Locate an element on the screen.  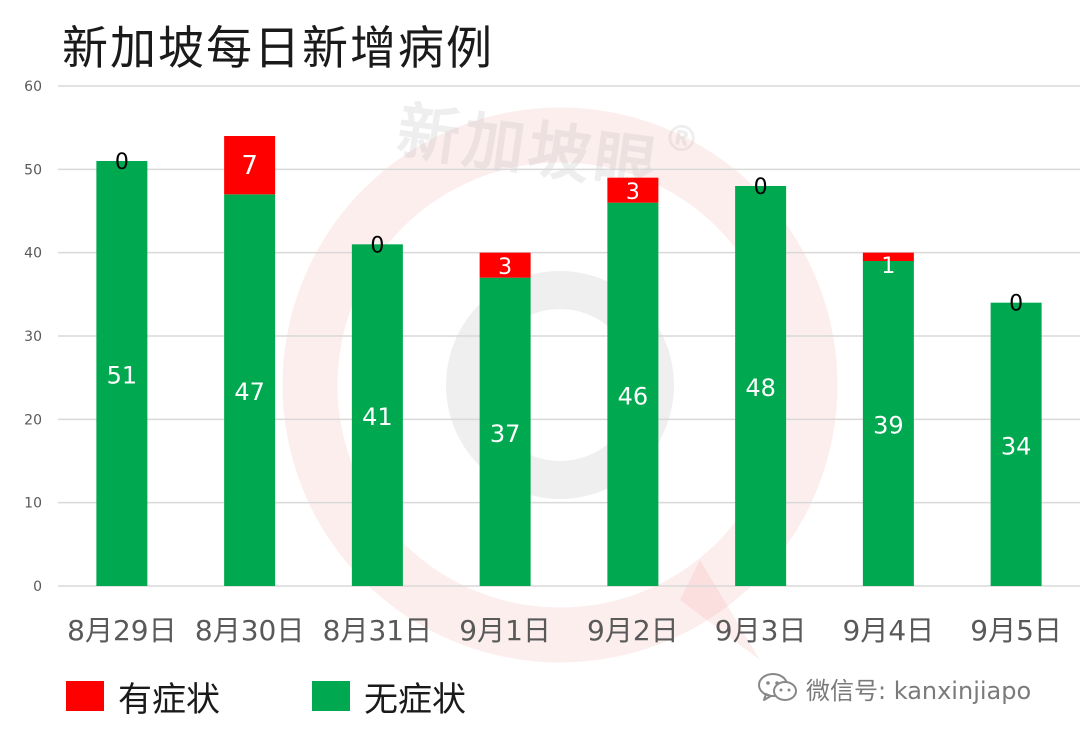
y-tick-label: 10 is located at coordinates (33, 504).